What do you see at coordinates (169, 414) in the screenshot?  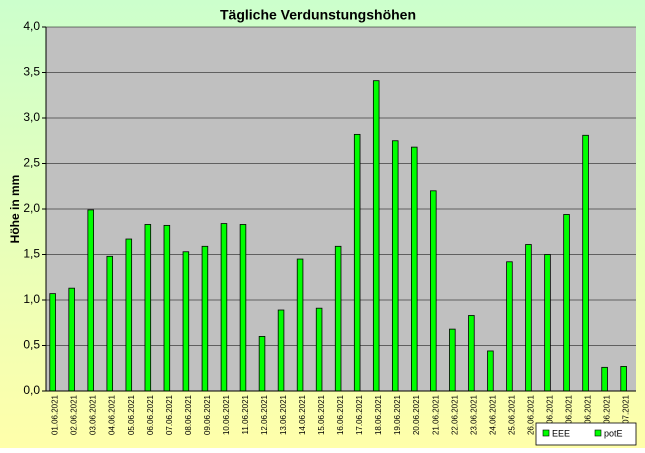 I see `x-tick-label: 07.06.2021` at bounding box center [169, 414].